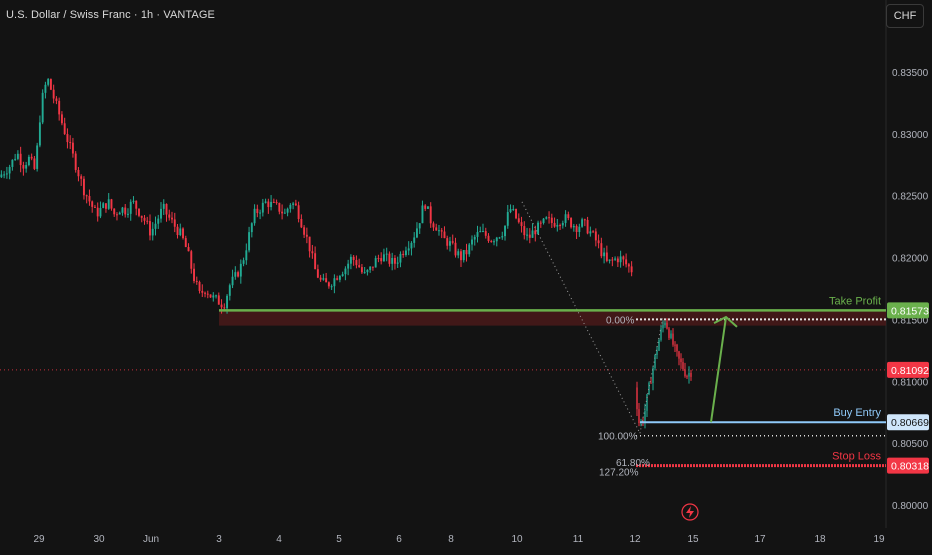  What do you see at coordinates (219, 539) in the screenshot?
I see `x-tick-label: 3` at bounding box center [219, 539].